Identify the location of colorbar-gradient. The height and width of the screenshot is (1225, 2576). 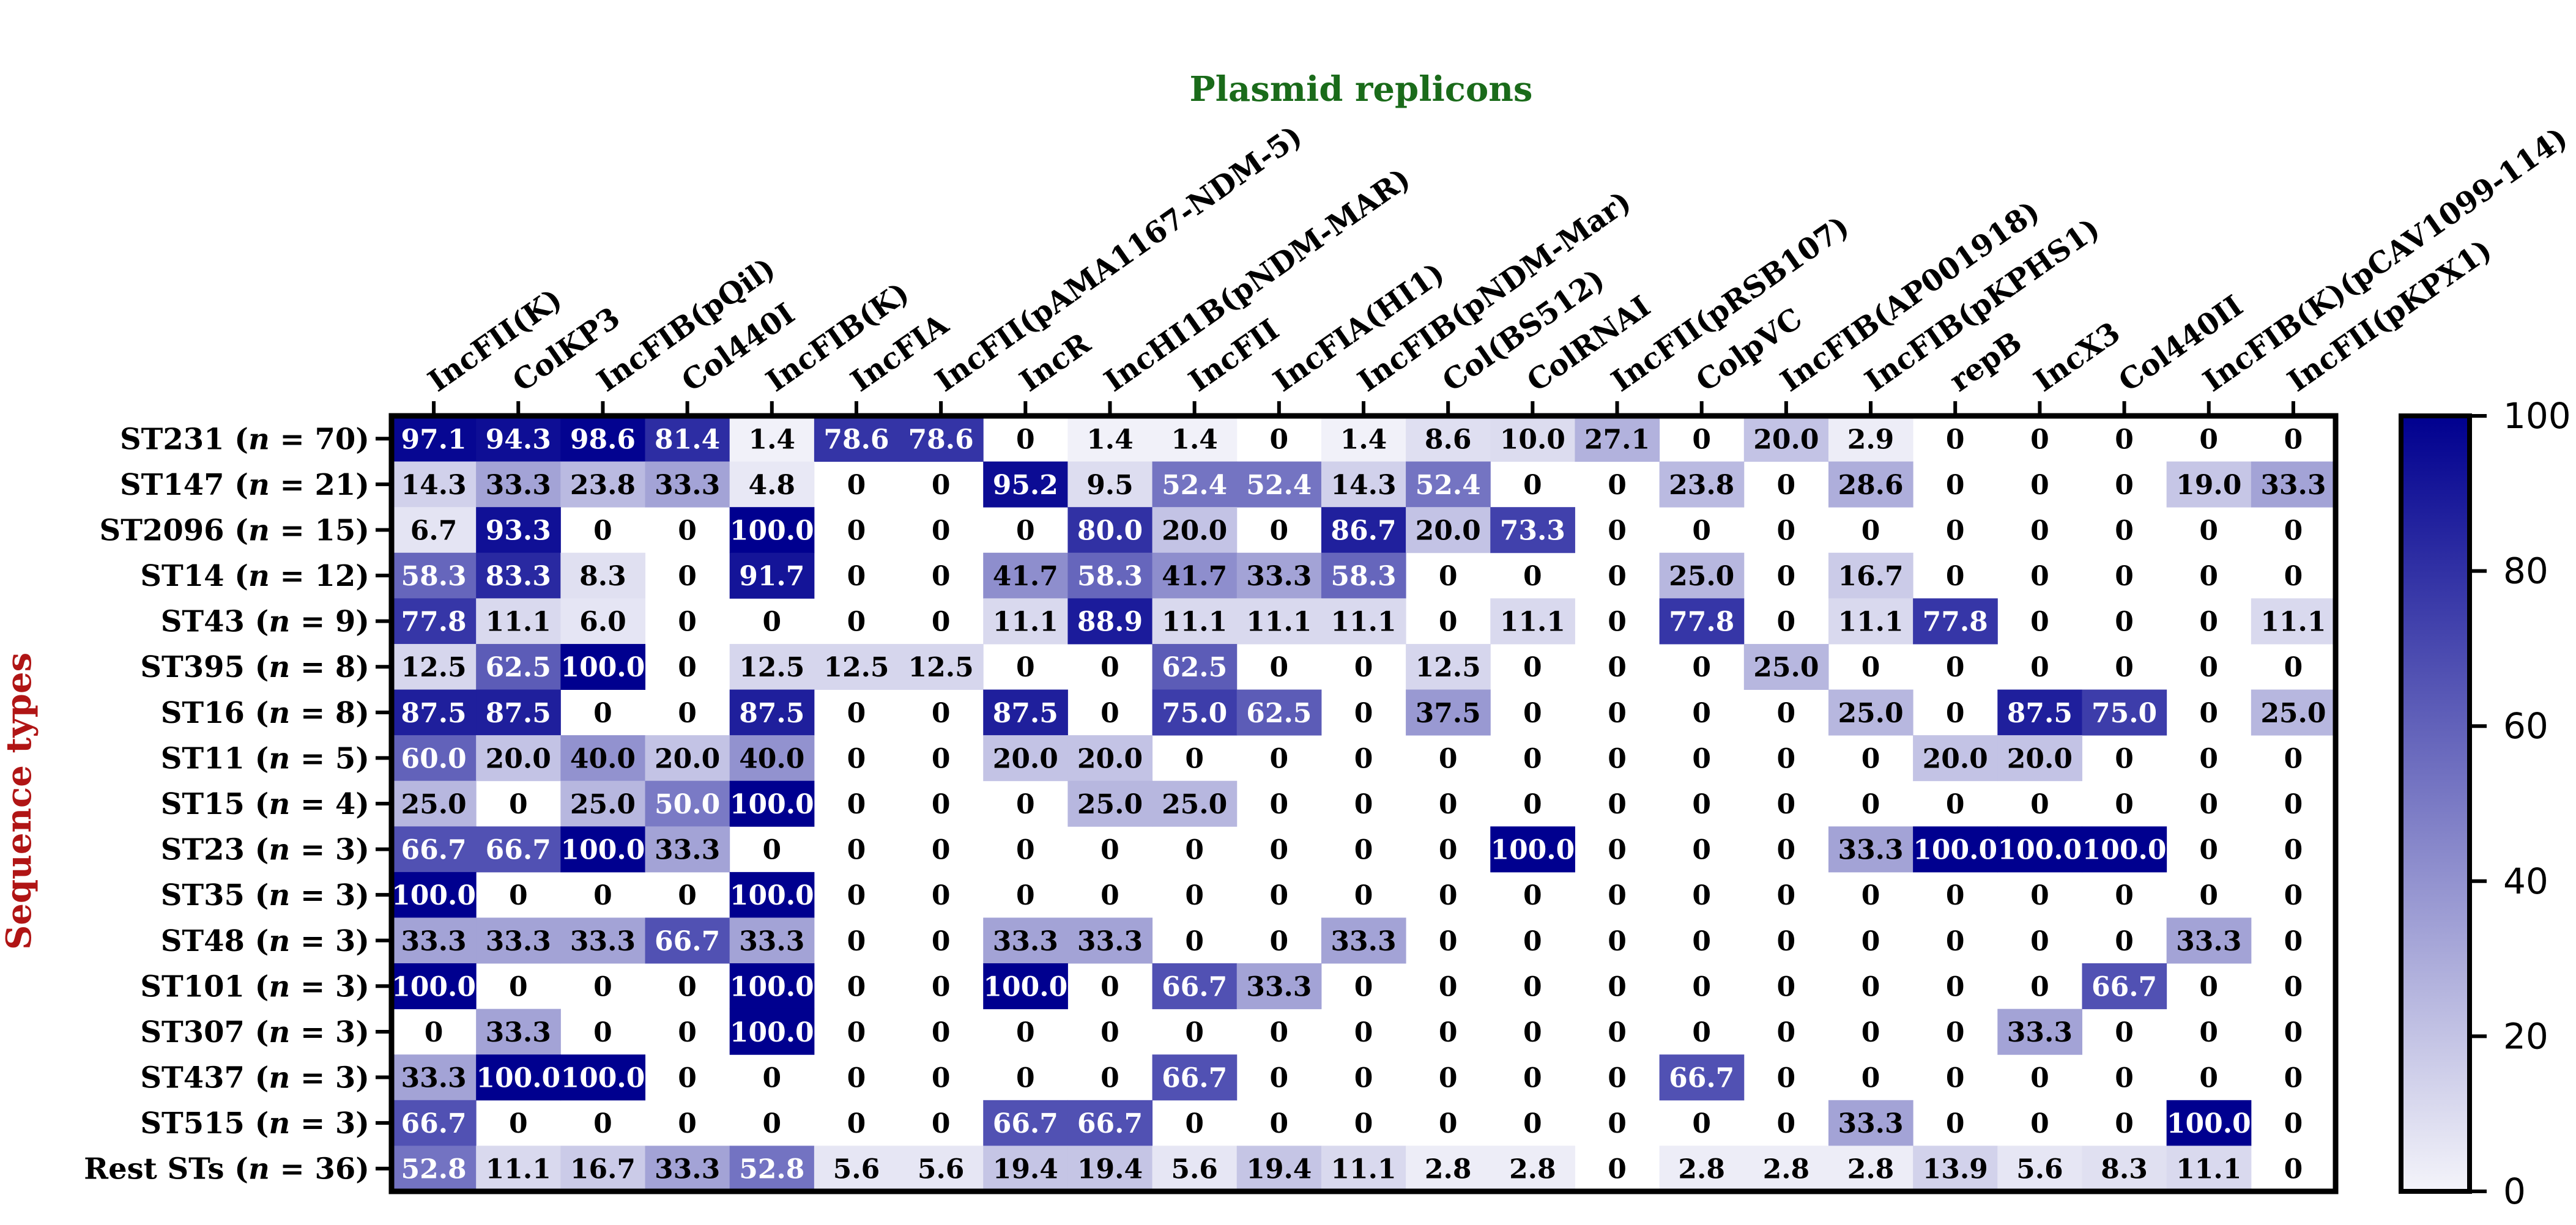
(2435, 803).